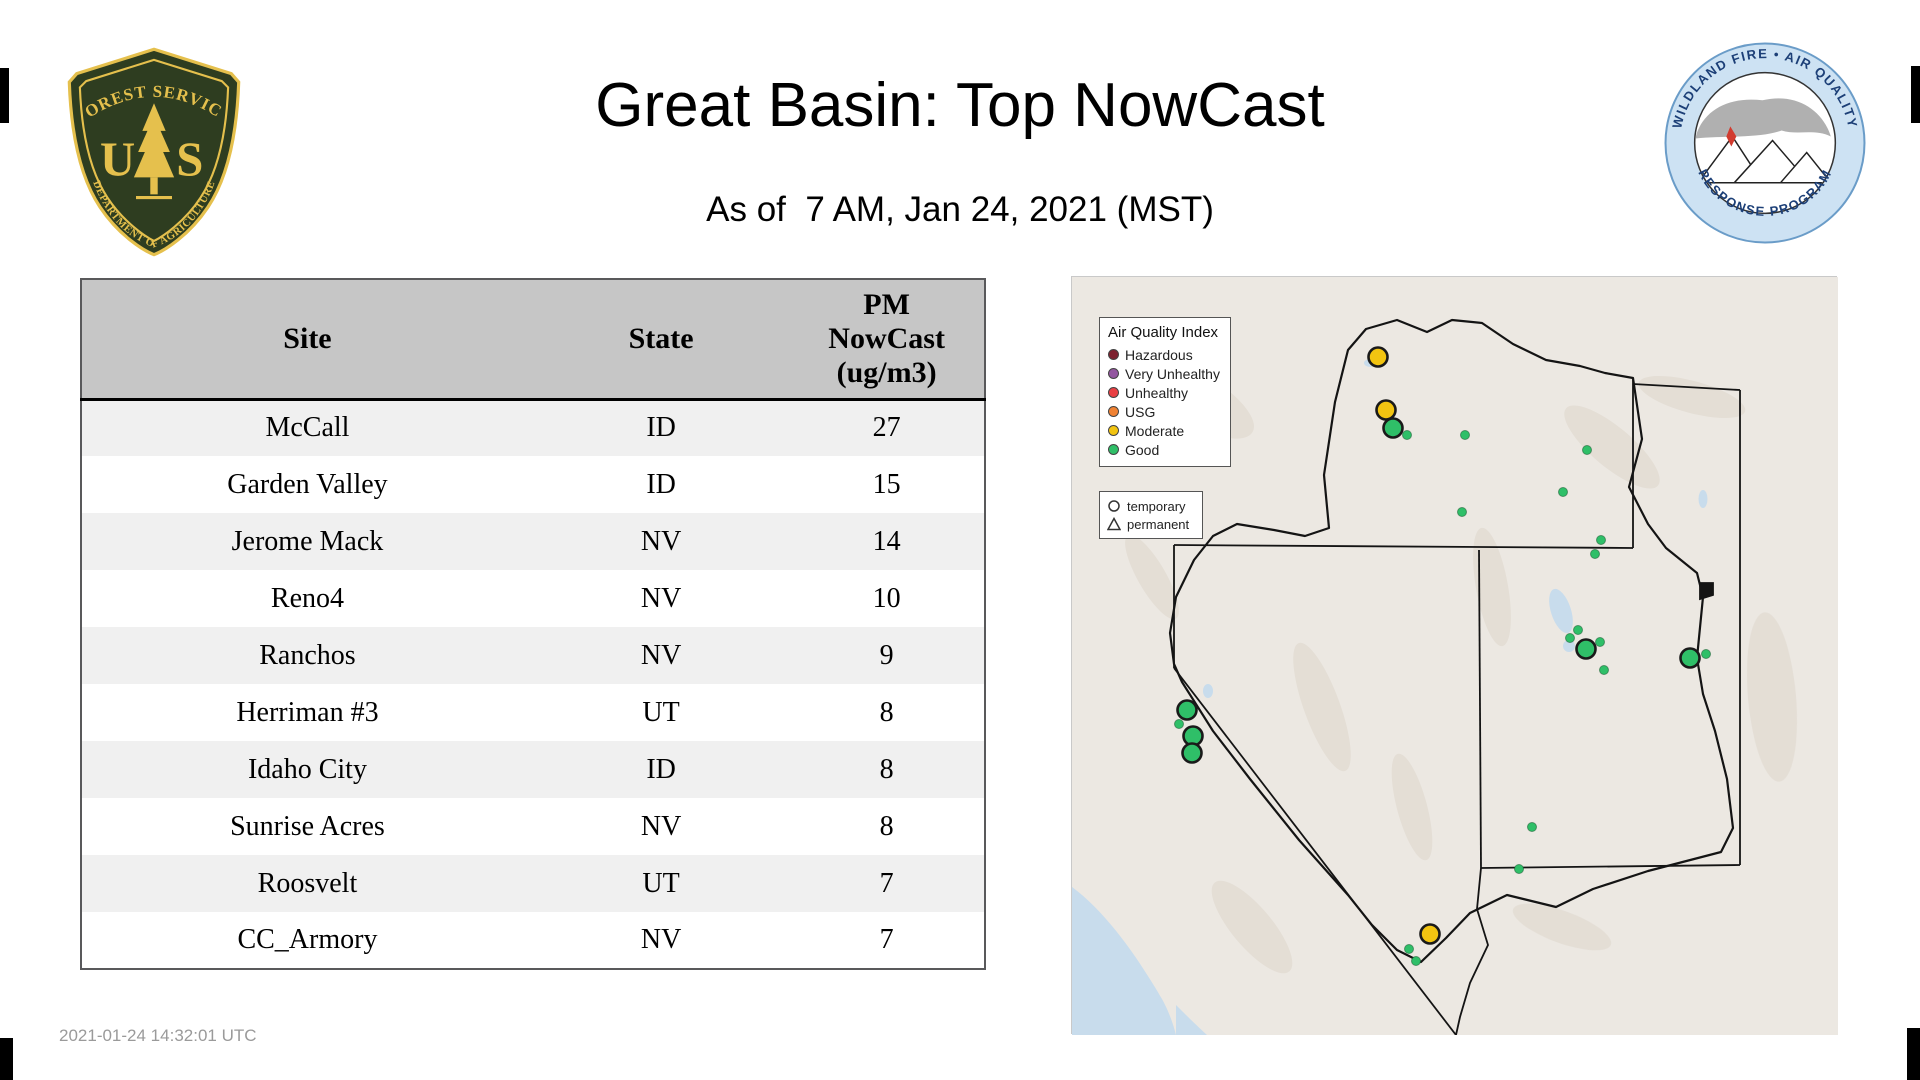  I want to click on crop-mark-top-right, so click(1915, 94).